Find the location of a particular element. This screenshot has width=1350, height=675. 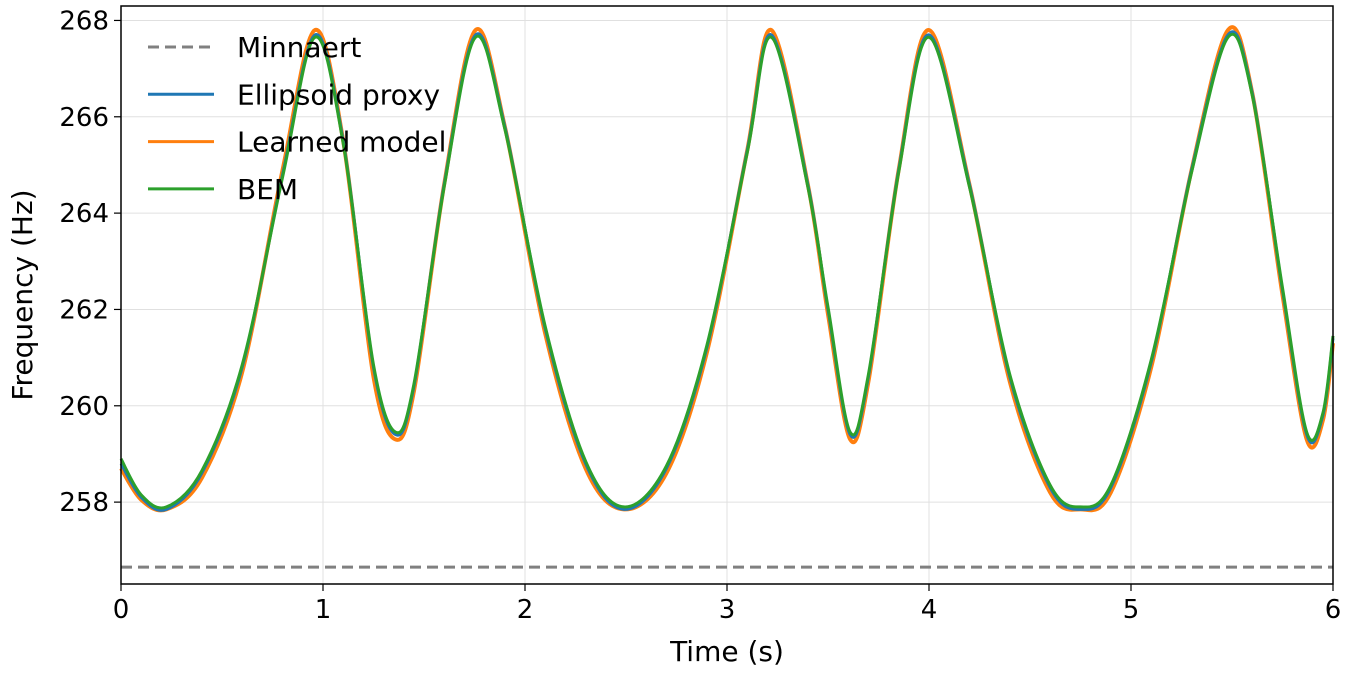

x-axis-label: Time (s) is located at coordinates (726, 651).